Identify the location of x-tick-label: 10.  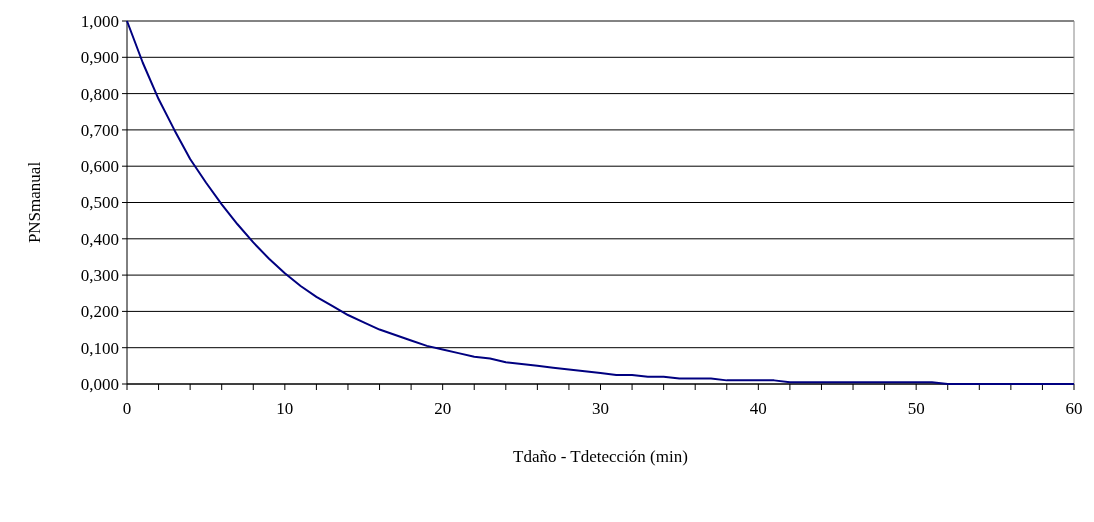
(285, 408).